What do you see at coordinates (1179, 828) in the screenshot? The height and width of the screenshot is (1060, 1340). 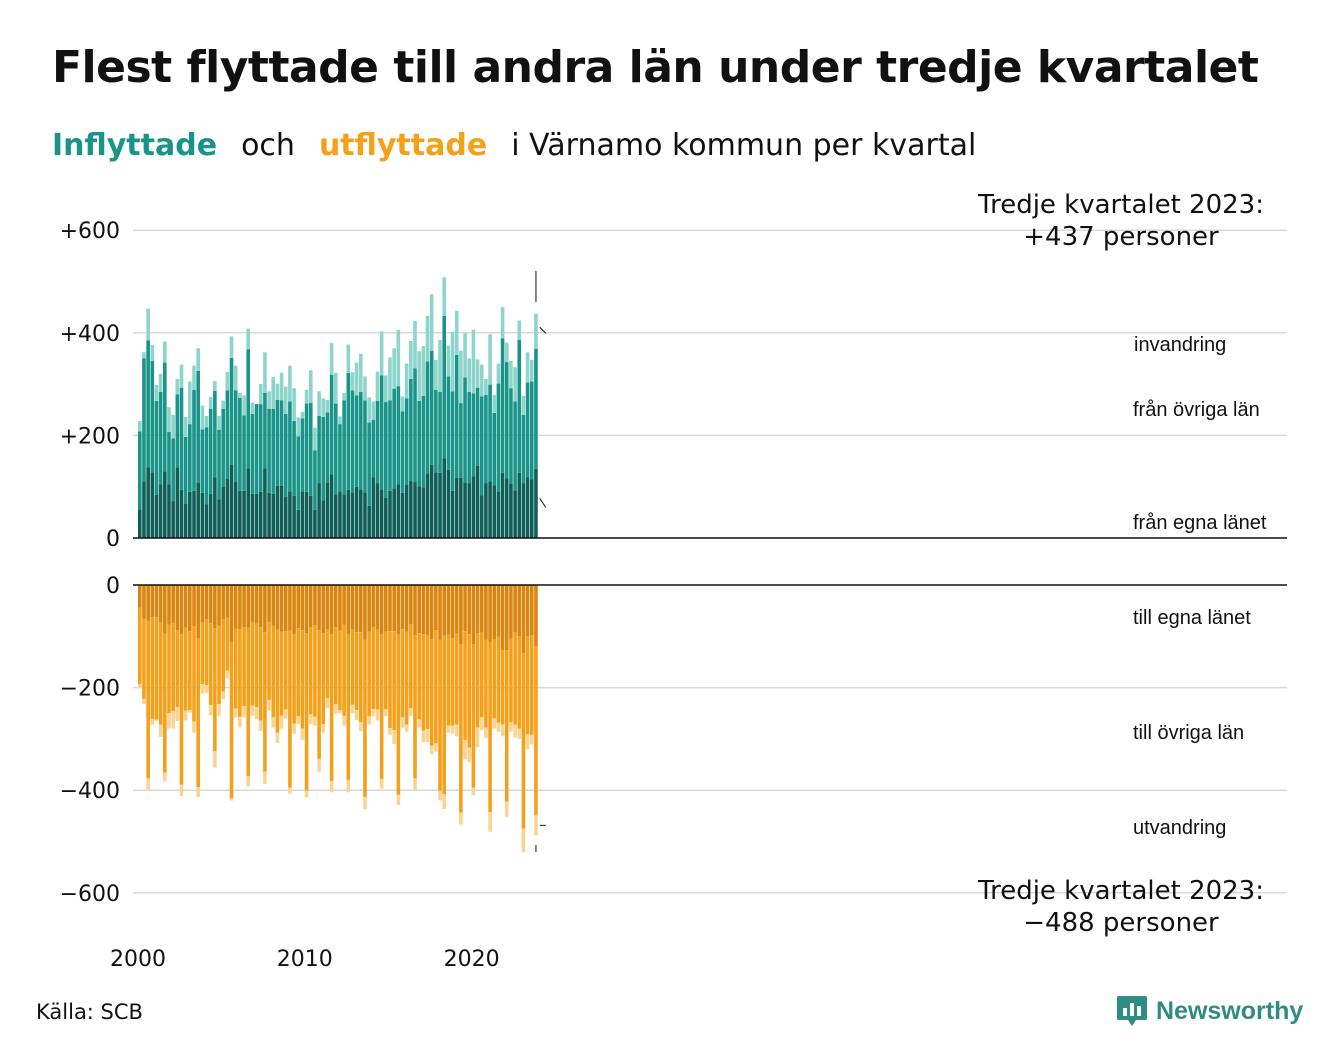 I see `label-utvandring: utvandring` at bounding box center [1179, 828].